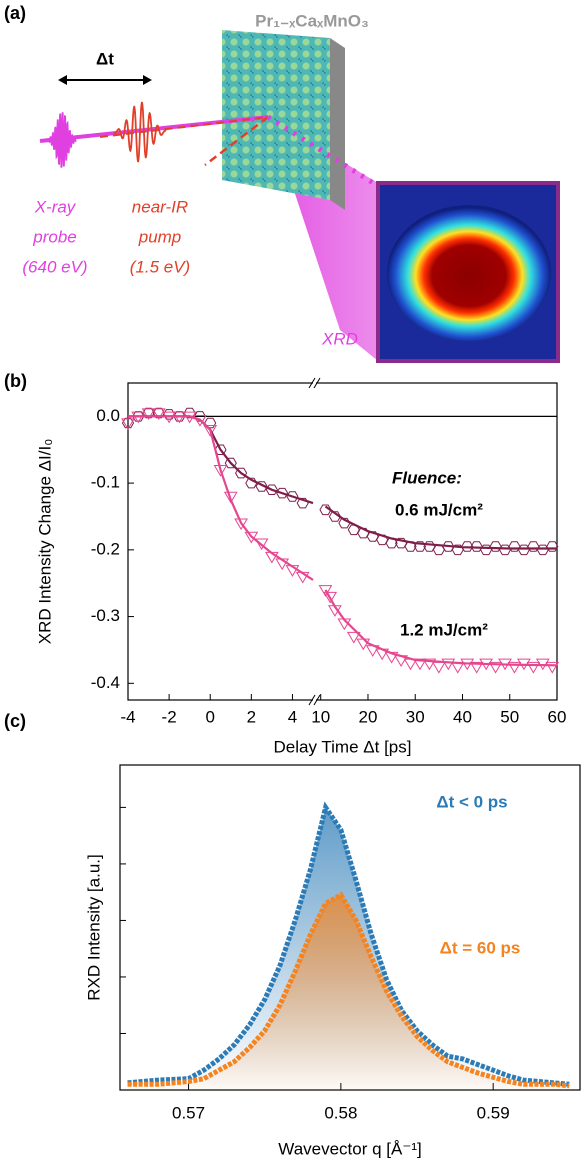 The width and height of the screenshot is (586, 1170). Describe the element at coordinates (105, 615) in the screenshot. I see `y-tick-label: -0.3` at that location.